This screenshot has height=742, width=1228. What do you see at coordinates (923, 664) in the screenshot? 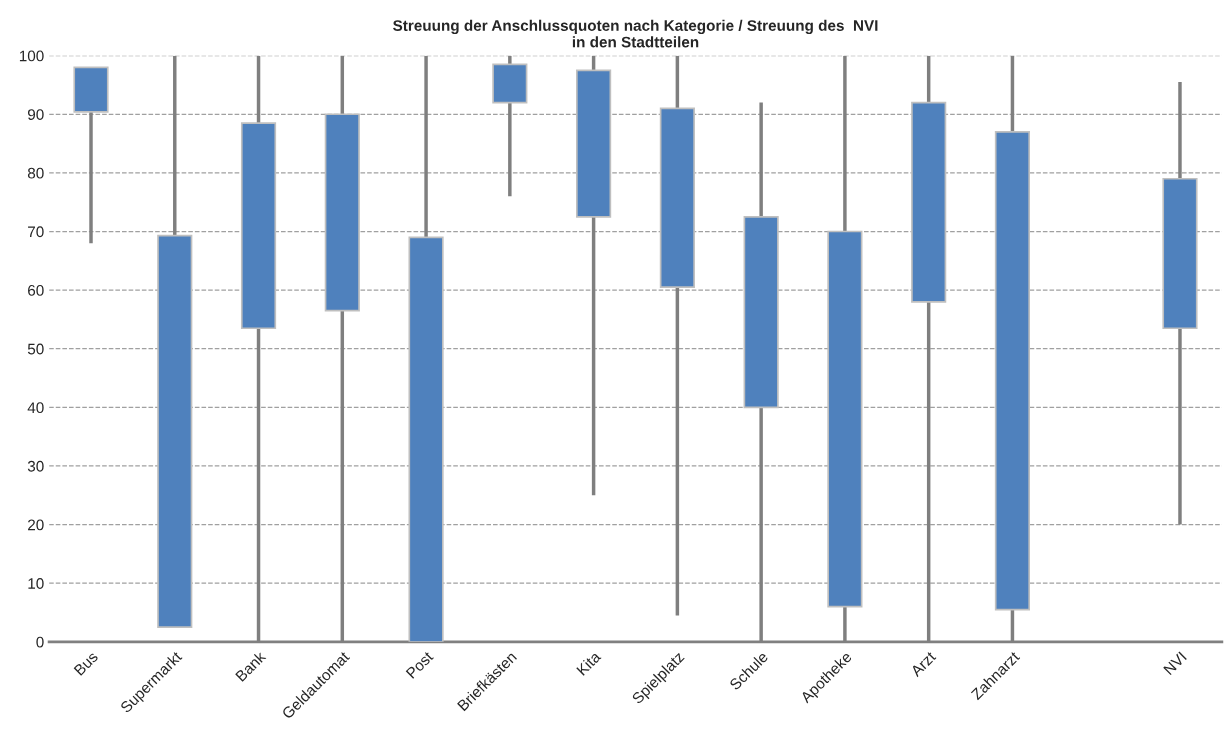
I see `x-tick-label: Arzt` at bounding box center [923, 664].